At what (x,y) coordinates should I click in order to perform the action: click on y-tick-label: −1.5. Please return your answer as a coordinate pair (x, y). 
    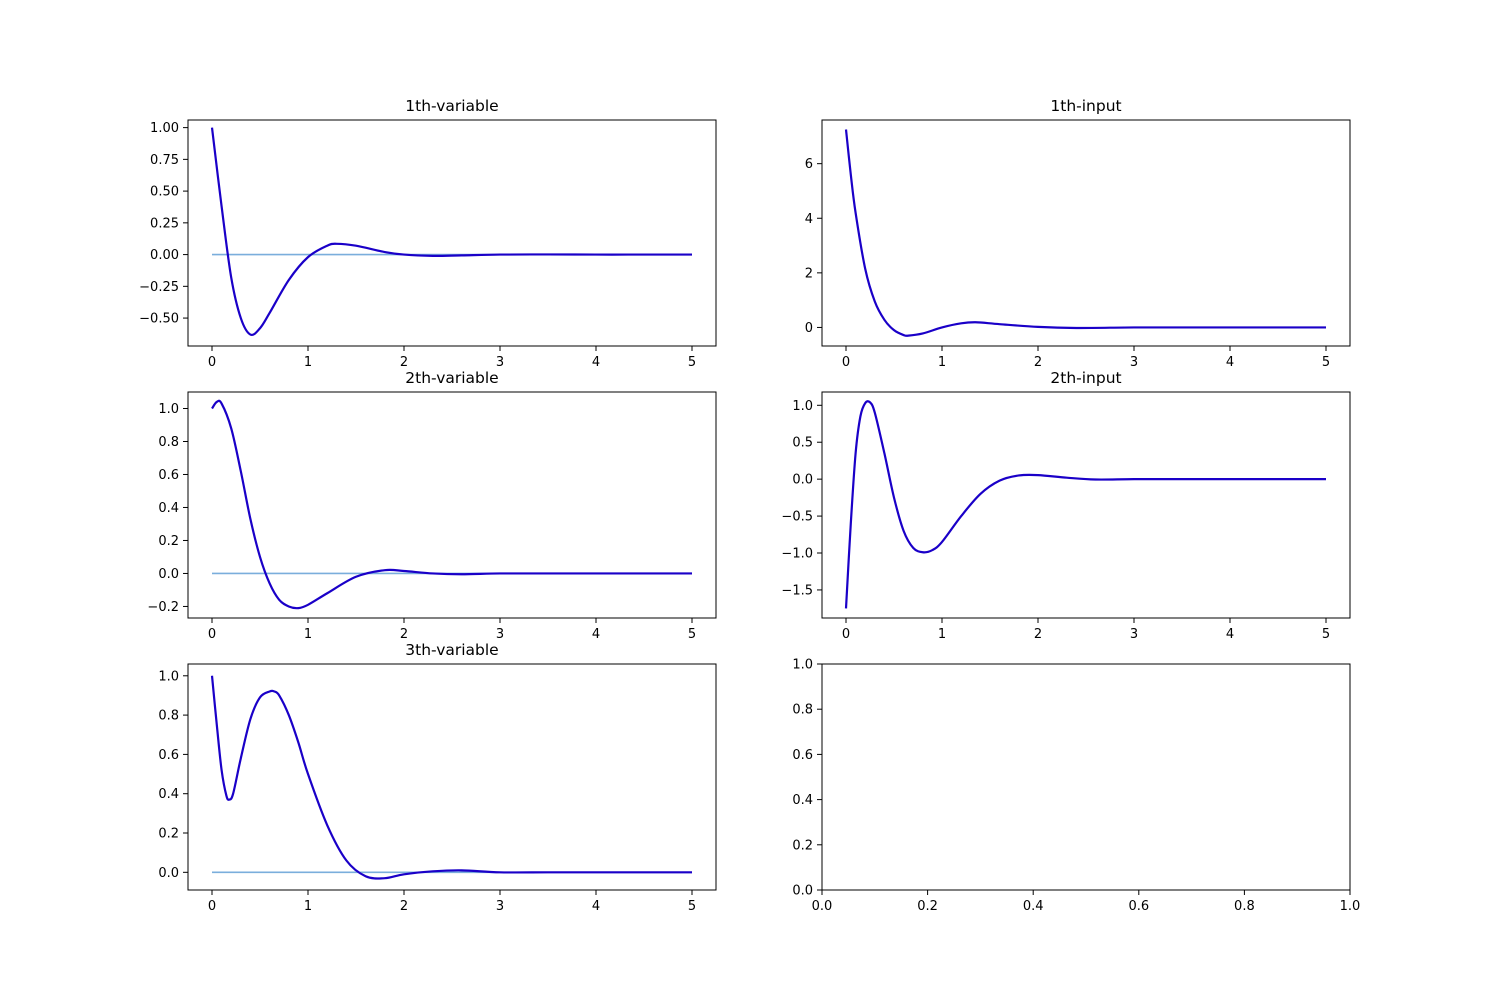
    Looking at the image, I should click on (797, 590).